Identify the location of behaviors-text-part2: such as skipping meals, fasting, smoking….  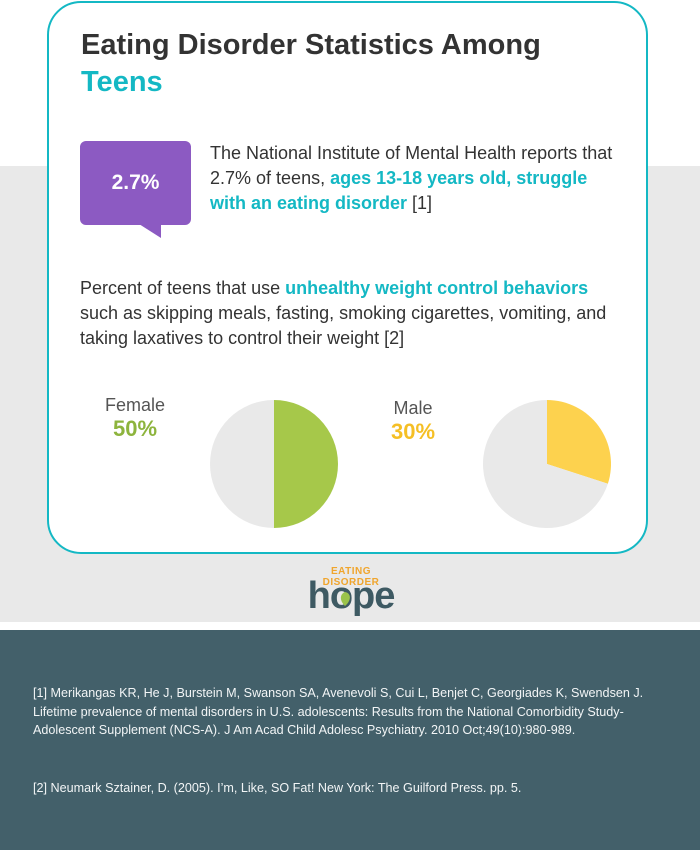
(343, 325).